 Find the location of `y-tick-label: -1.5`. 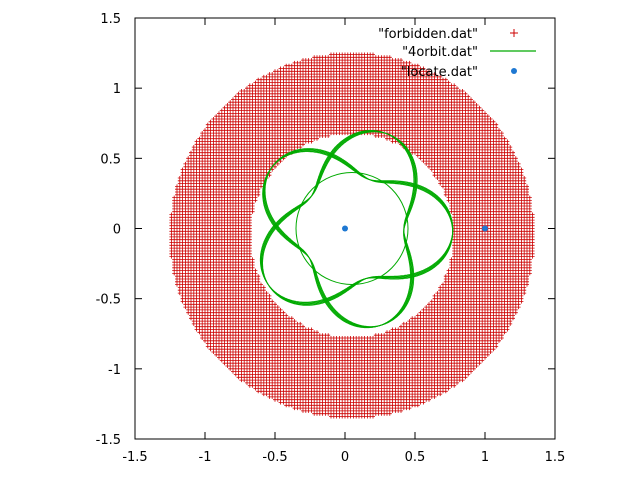

y-tick-label: -1.5 is located at coordinates (108, 440).